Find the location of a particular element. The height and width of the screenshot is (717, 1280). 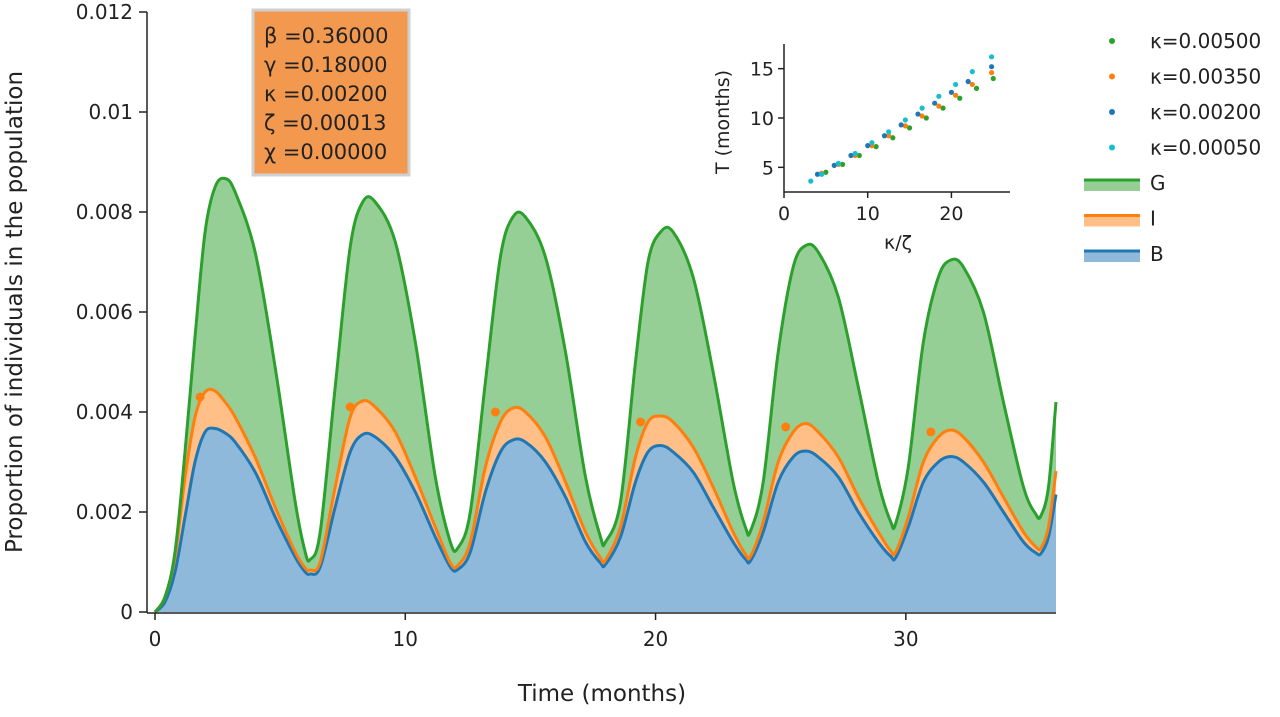

legend: κ=0.00500 κ=0.00350 κ=0.00200 κ=0.00050 GIB is located at coordinates (1172, 147).